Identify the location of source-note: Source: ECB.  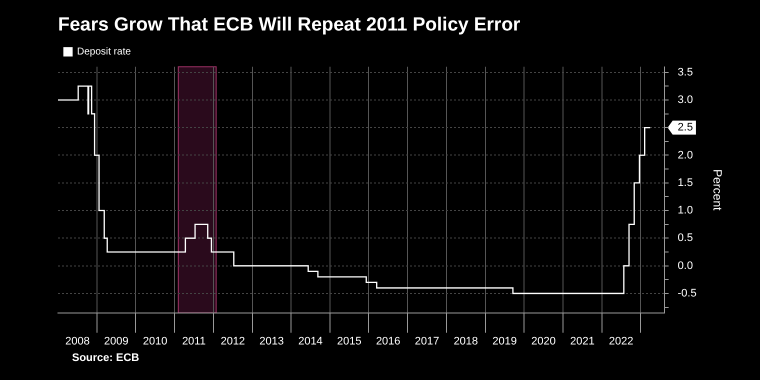
(106, 358).